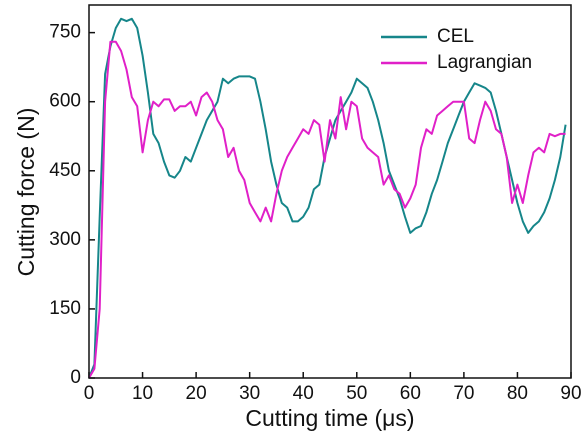 This screenshot has height=439, width=587. Describe the element at coordinates (142, 393) in the screenshot. I see `x-tick-label: 10` at that location.